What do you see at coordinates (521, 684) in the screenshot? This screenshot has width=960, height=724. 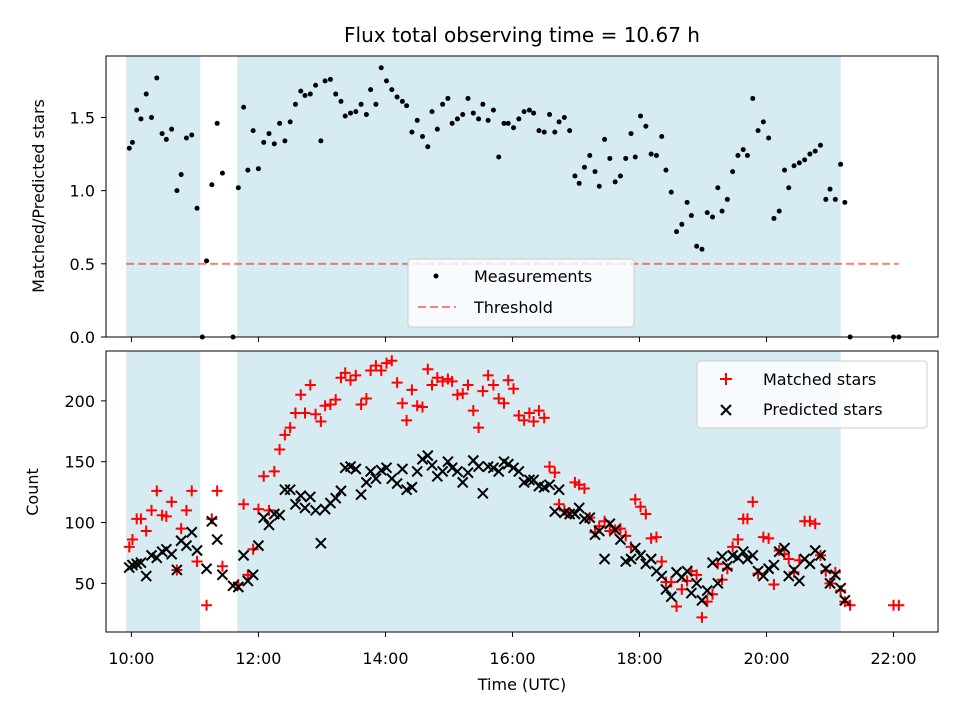 I see `x-axis-title: Time (UTC)` at bounding box center [521, 684].